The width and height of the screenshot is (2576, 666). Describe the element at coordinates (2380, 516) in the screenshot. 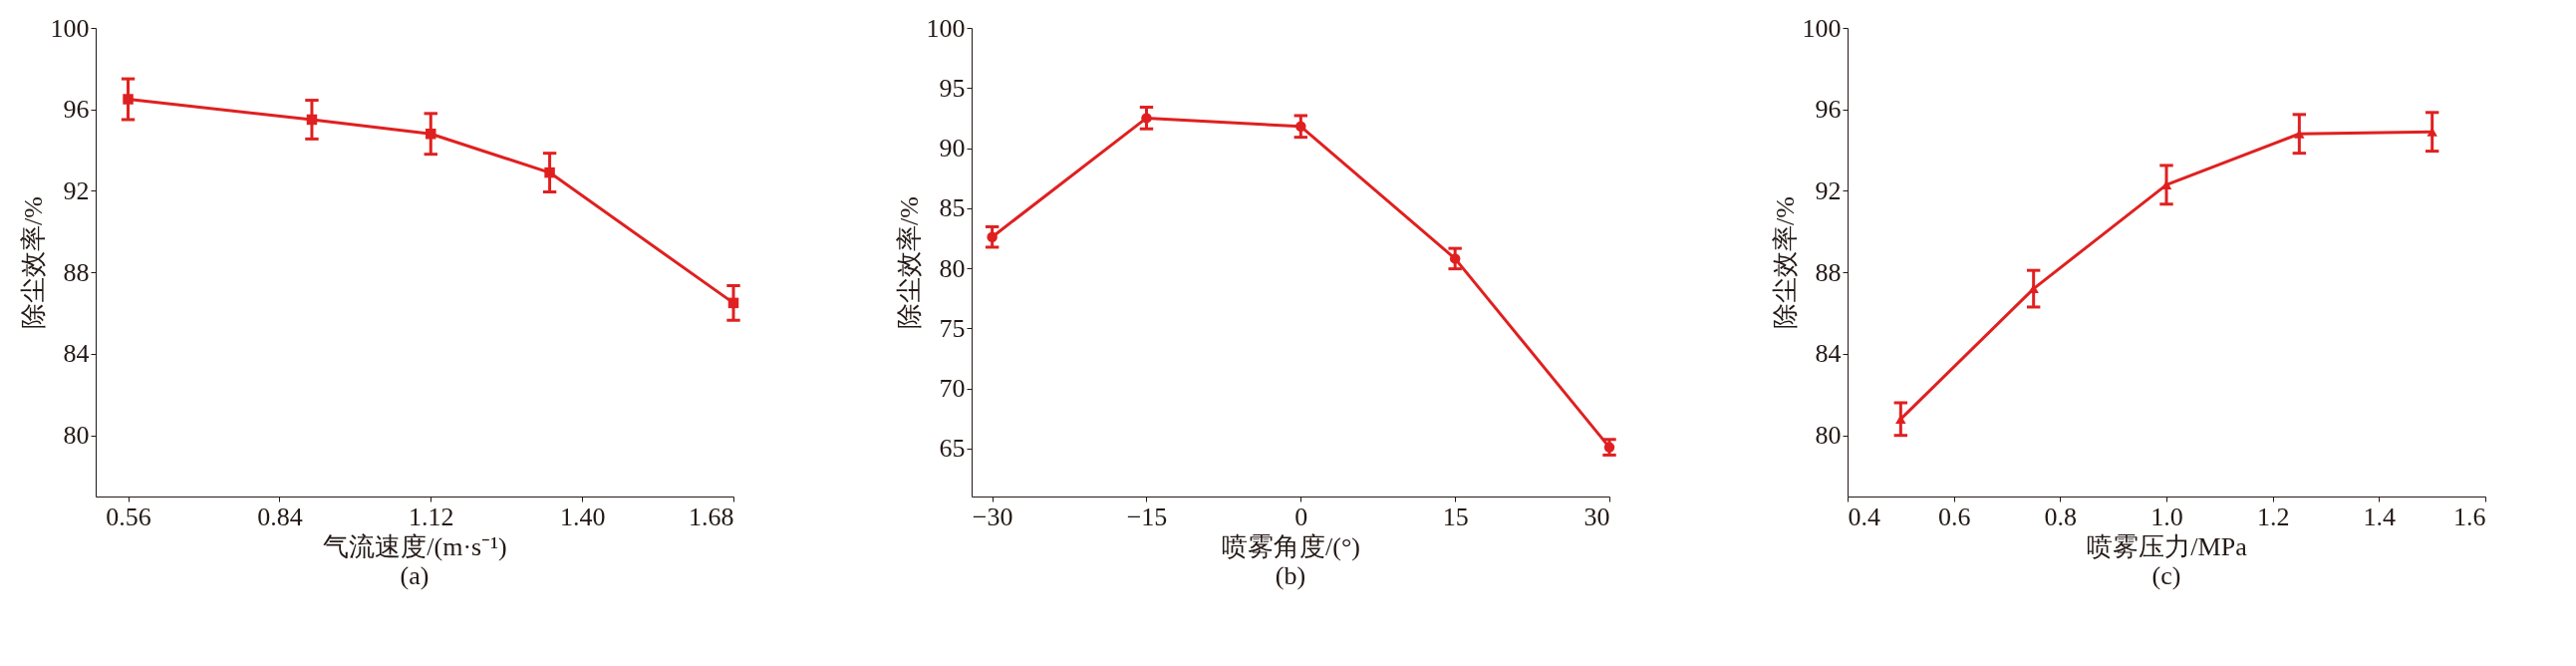

I see `x-tick-label: 1.4` at that location.